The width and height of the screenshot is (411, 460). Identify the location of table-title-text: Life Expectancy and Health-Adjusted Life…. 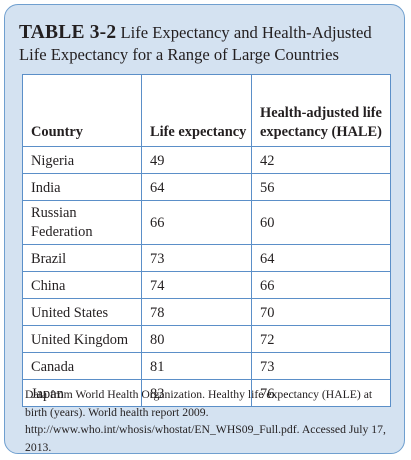
(195, 43).